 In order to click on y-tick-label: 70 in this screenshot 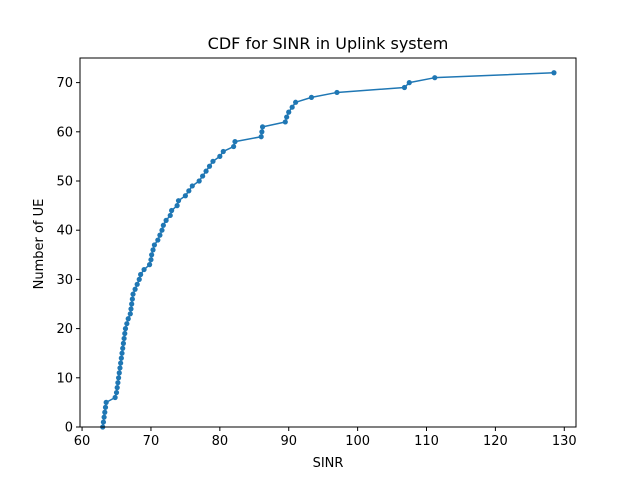, I will do `click(64, 83)`.